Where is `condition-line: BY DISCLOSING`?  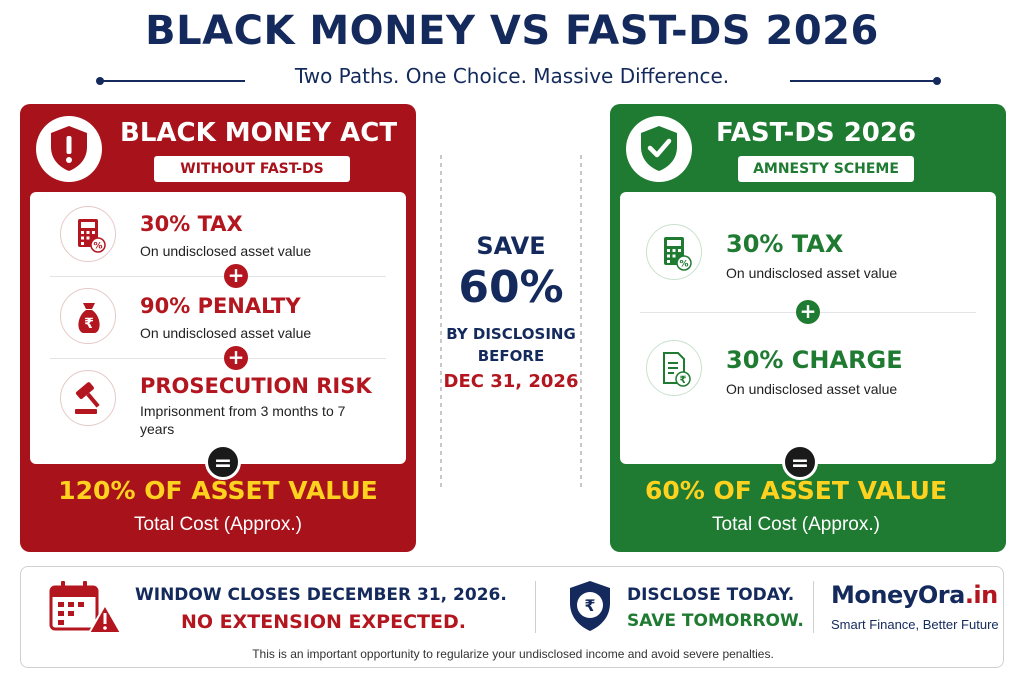 condition-line: BY DISCLOSING is located at coordinates (511, 334).